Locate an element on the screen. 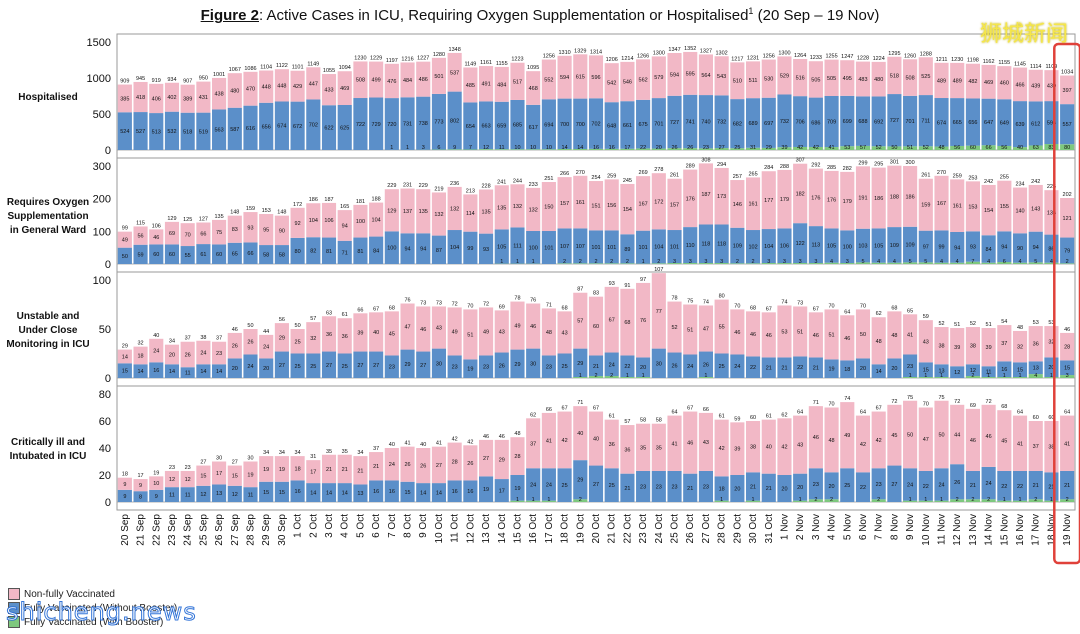 The height and width of the screenshot is (634, 1080). data-label-total: 1149 is located at coordinates (313, 64).